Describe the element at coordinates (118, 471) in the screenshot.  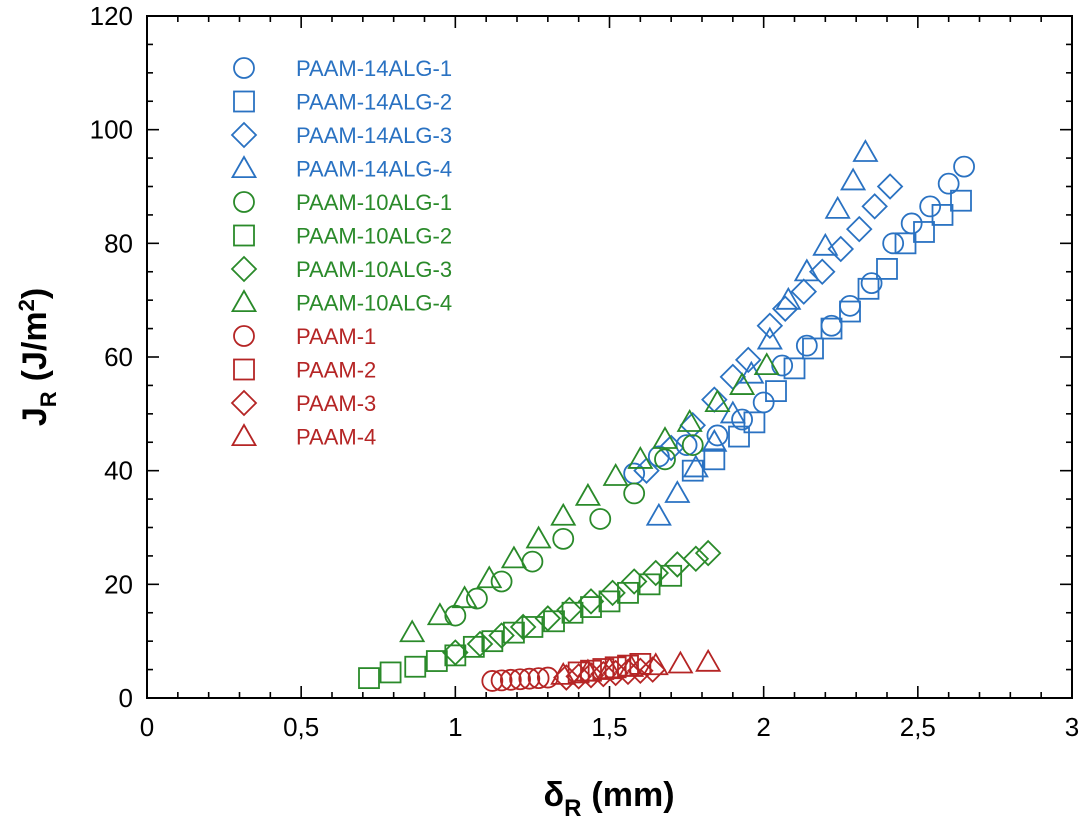
I see `y-tick-label: 40` at that location.